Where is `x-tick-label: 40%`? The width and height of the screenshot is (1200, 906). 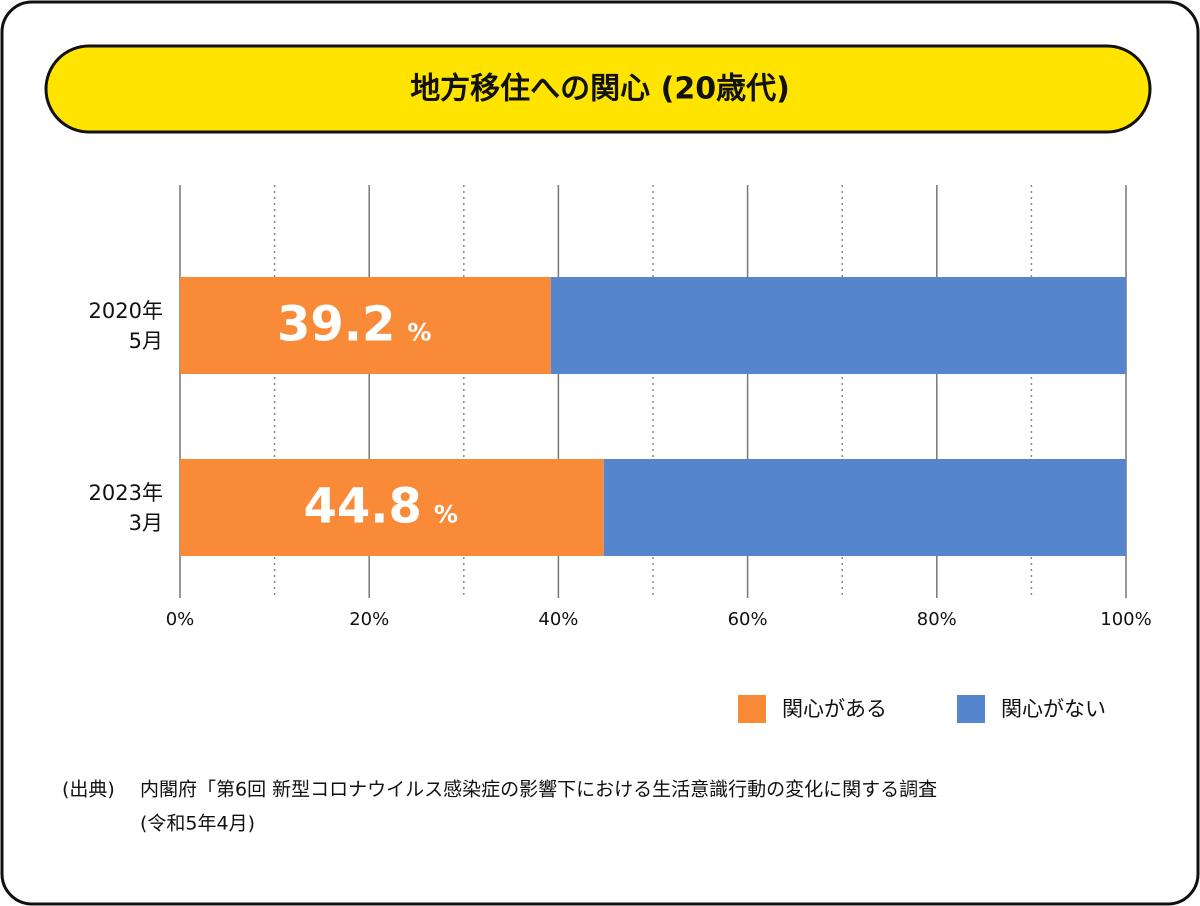
x-tick-label: 40% is located at coordinates (558, 619).